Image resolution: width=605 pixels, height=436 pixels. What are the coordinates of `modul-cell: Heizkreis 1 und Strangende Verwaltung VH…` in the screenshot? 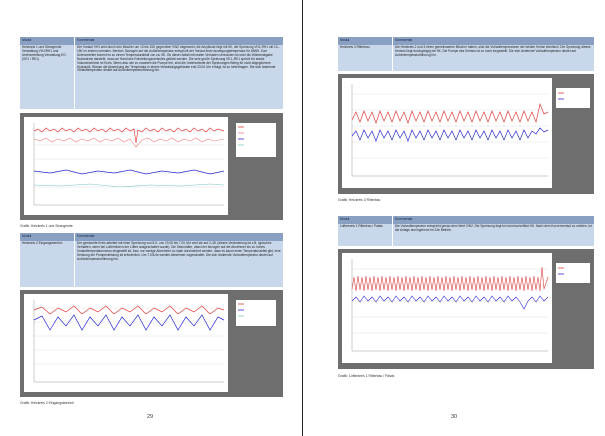 It's located at (47, 77).